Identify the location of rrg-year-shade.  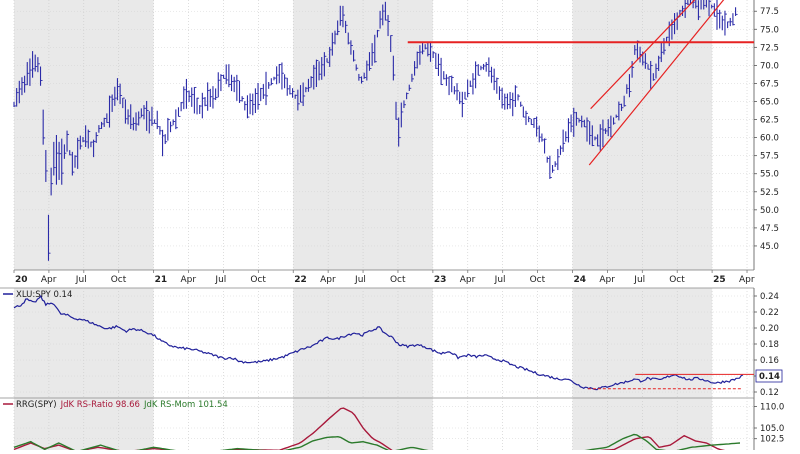
(642, 424).